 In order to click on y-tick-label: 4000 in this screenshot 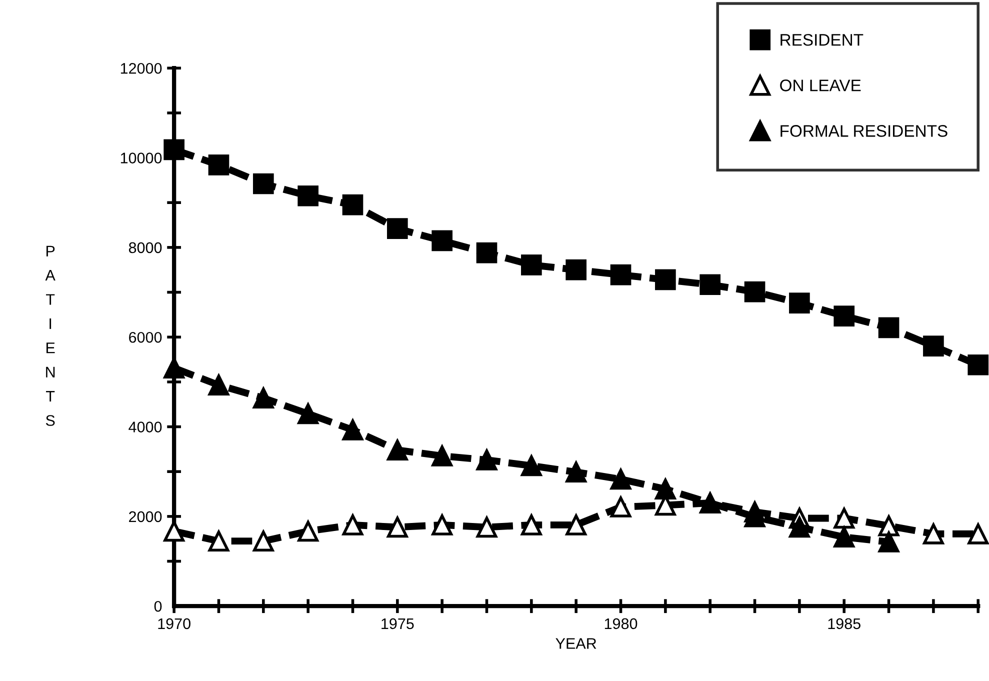, I will do `click(145, 427)`.